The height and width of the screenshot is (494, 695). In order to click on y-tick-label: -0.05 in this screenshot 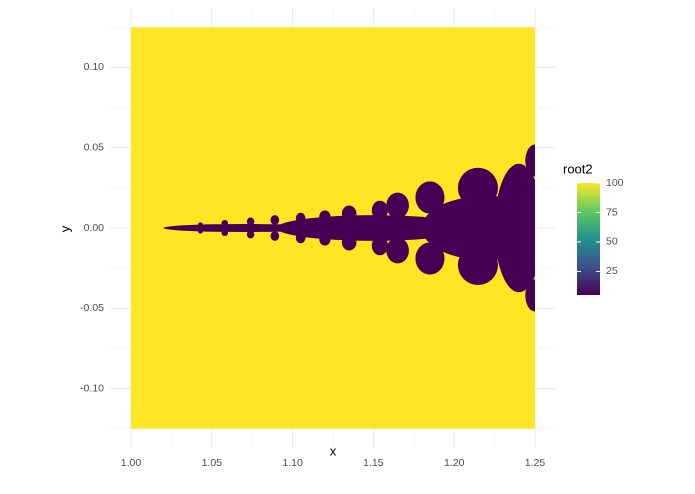, I will do `click(92, 308)`.